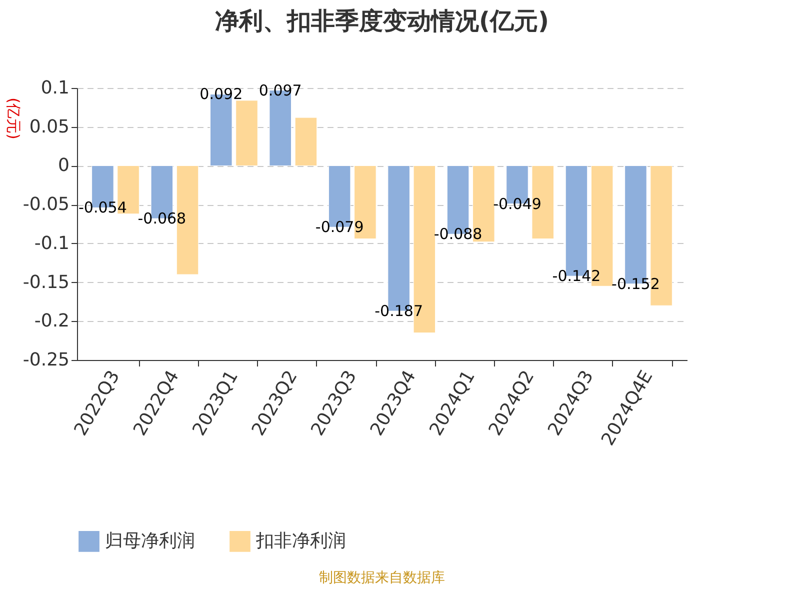 This screenshot has width=800, height=600. I want to click on y-tick-label: 0, so click(64, 165).